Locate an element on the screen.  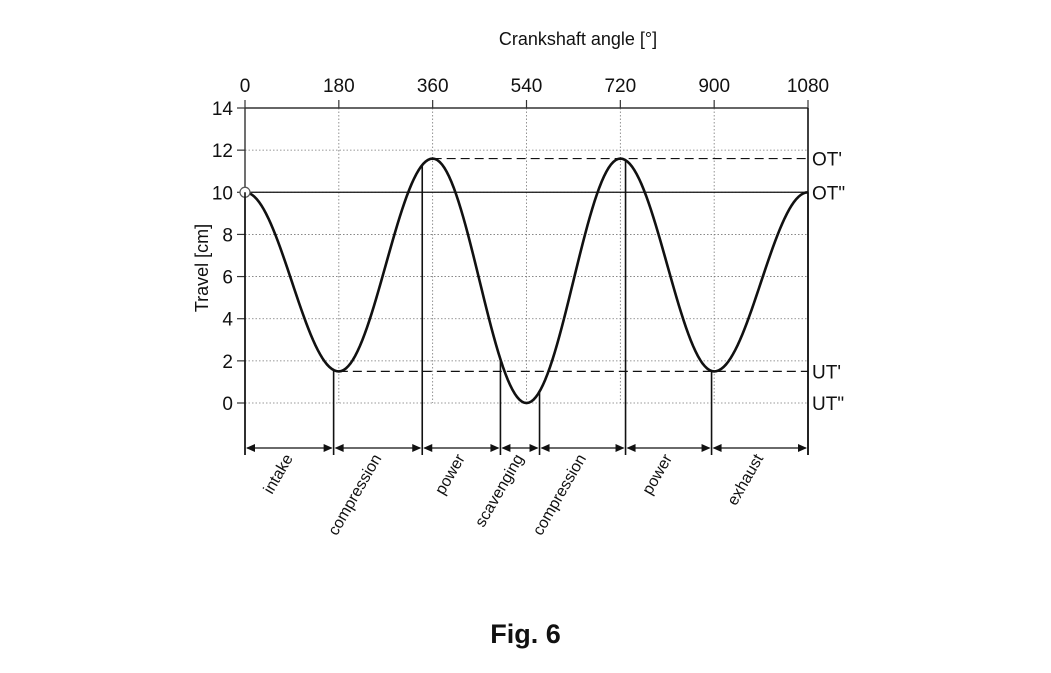
y-tick-label-0: 0 is located at coordinates (227, 404).